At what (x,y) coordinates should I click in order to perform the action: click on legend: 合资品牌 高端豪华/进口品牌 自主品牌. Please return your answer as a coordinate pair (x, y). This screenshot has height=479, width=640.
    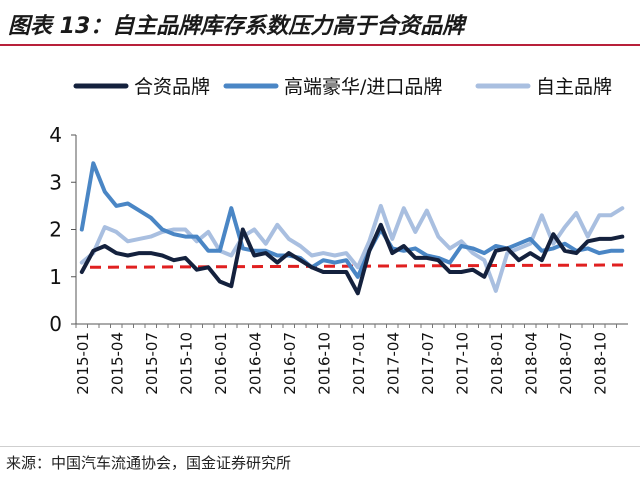
    Looking at the image, I should click on (342, 87).